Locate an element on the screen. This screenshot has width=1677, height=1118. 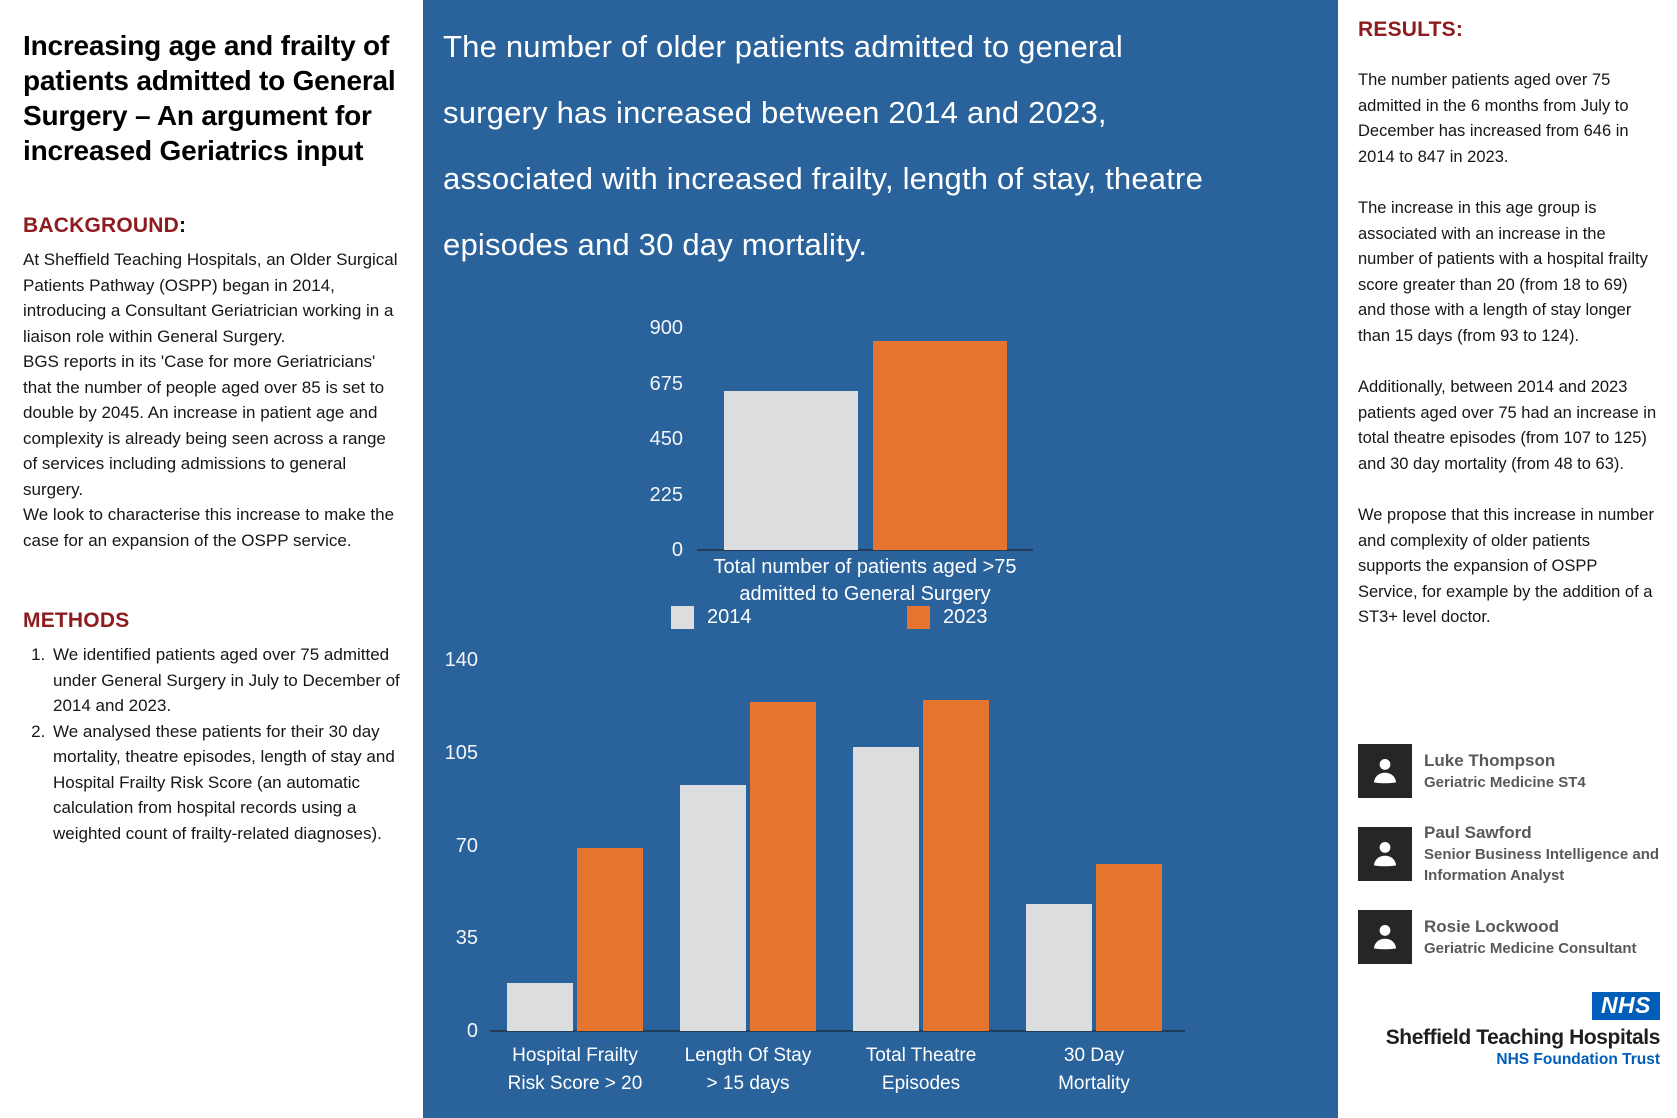
category-label-line: Risk Score > 20 is located at coordinates (575, 1083).